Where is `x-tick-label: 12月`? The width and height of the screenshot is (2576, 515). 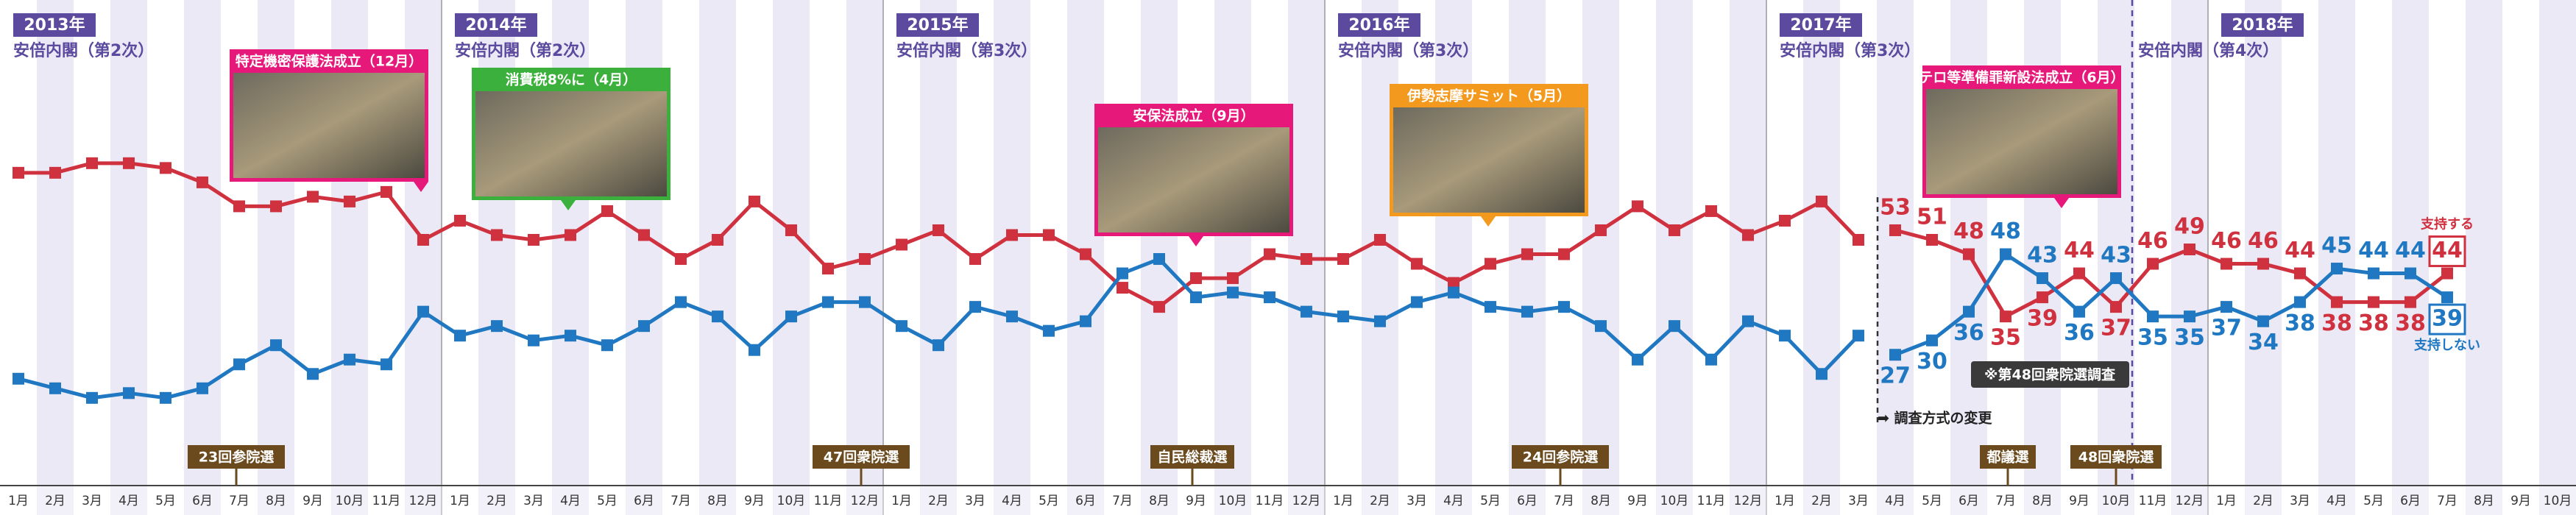 x-tick-label: 12月 is located at coordinates (865, 501).